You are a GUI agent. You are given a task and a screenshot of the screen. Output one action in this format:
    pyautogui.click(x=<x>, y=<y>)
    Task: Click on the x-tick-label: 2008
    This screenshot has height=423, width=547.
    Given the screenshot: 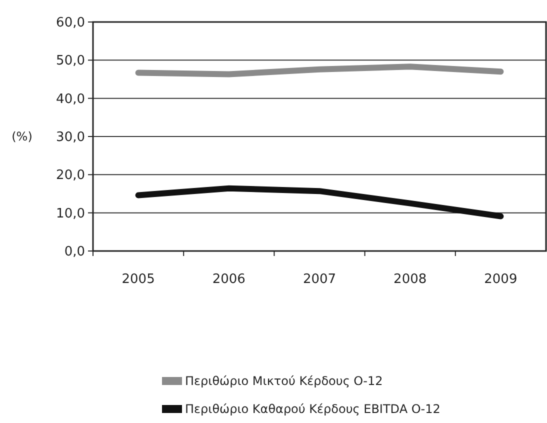 What is the action you would take?
    pyautogui.click(x=410, y=279)
    